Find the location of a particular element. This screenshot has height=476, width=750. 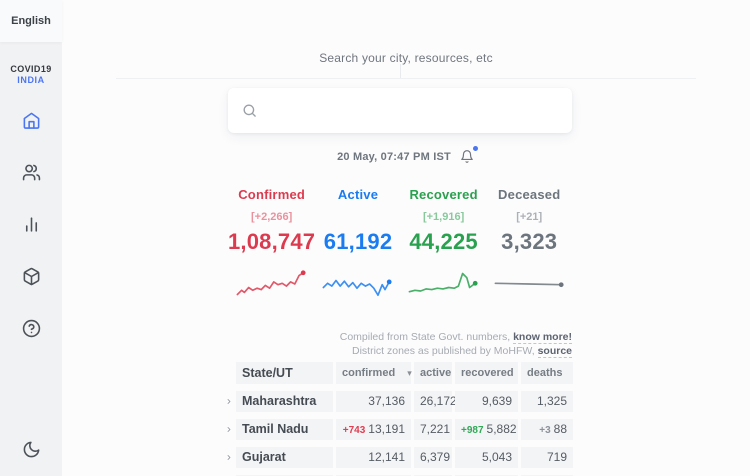

stat-label: Deceased is located at coordinates (529, 194).